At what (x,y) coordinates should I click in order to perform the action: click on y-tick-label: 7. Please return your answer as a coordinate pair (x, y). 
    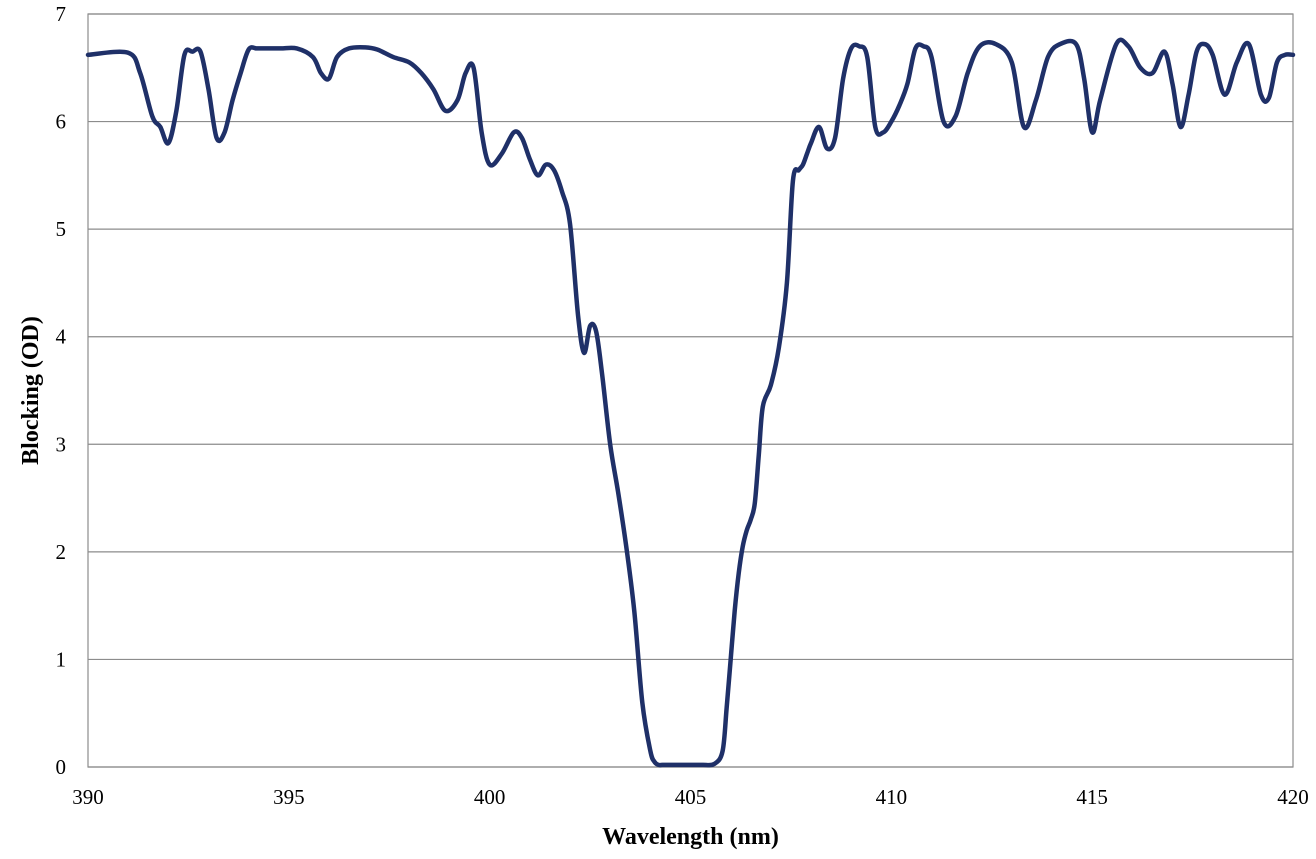
    Looking at the image, I should click on (61, 14).